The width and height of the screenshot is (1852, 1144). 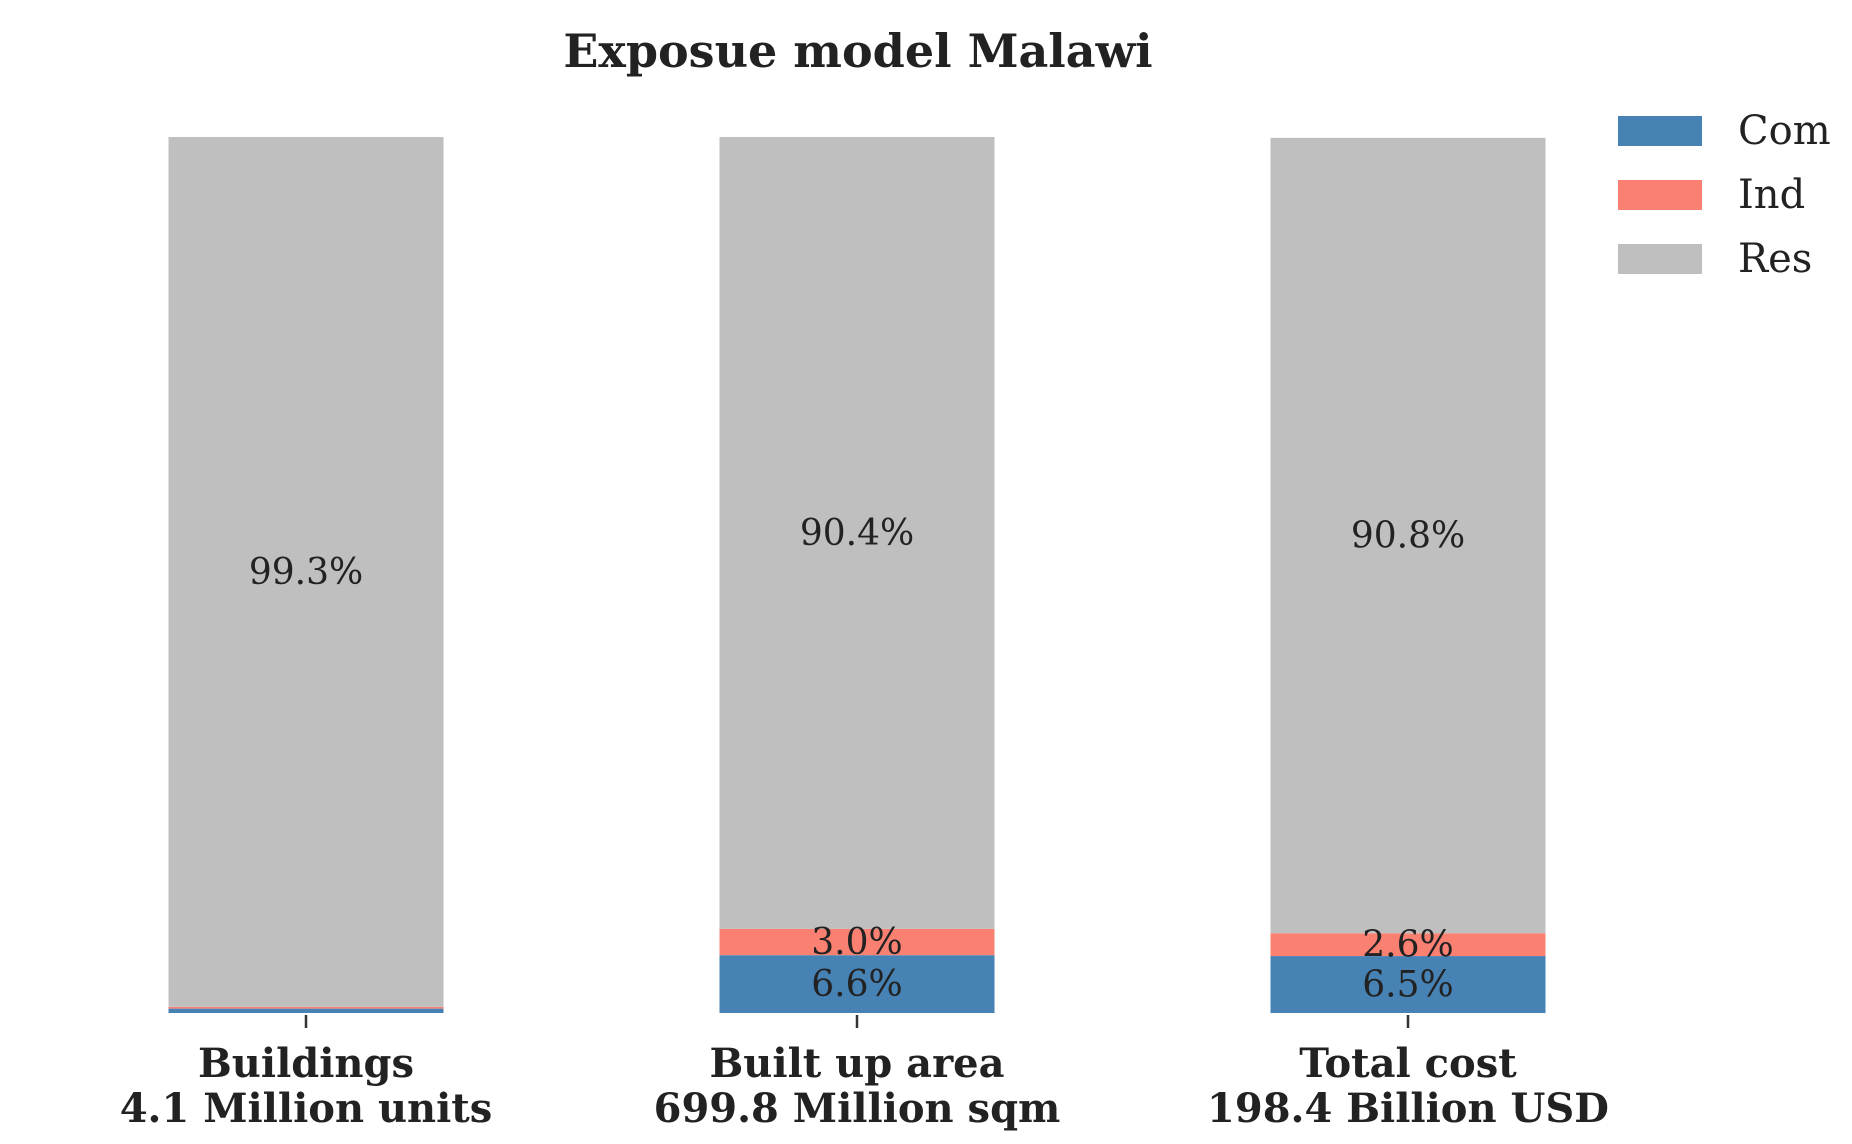 I want to click on x-tick-label-1-line-2: 4.1 Million units, so click(x=306, y=1108).